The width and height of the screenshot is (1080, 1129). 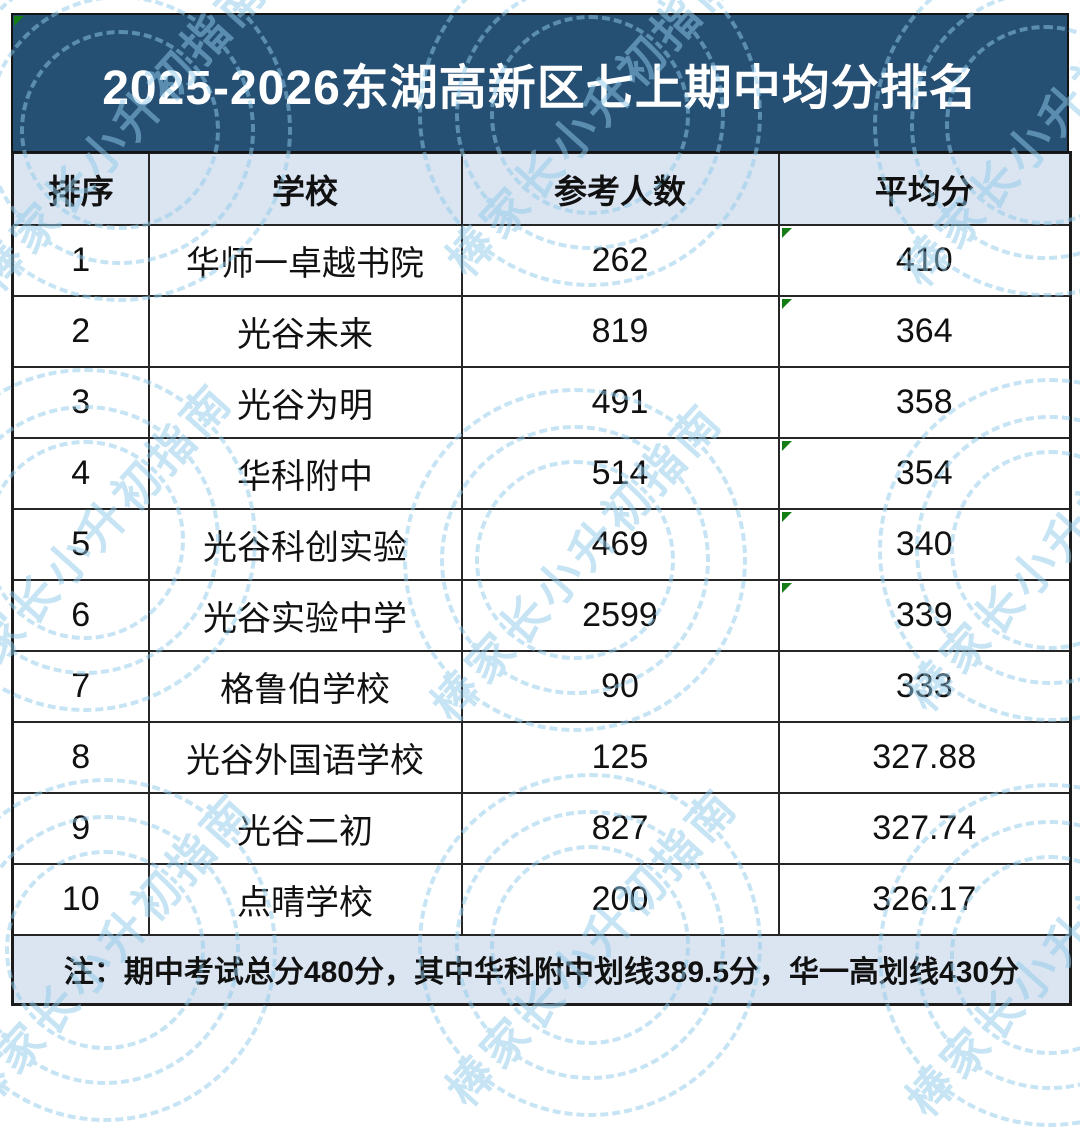 I want to click on table-row: 9 光谷二初 827 327.74, so click(x=541, y=828).